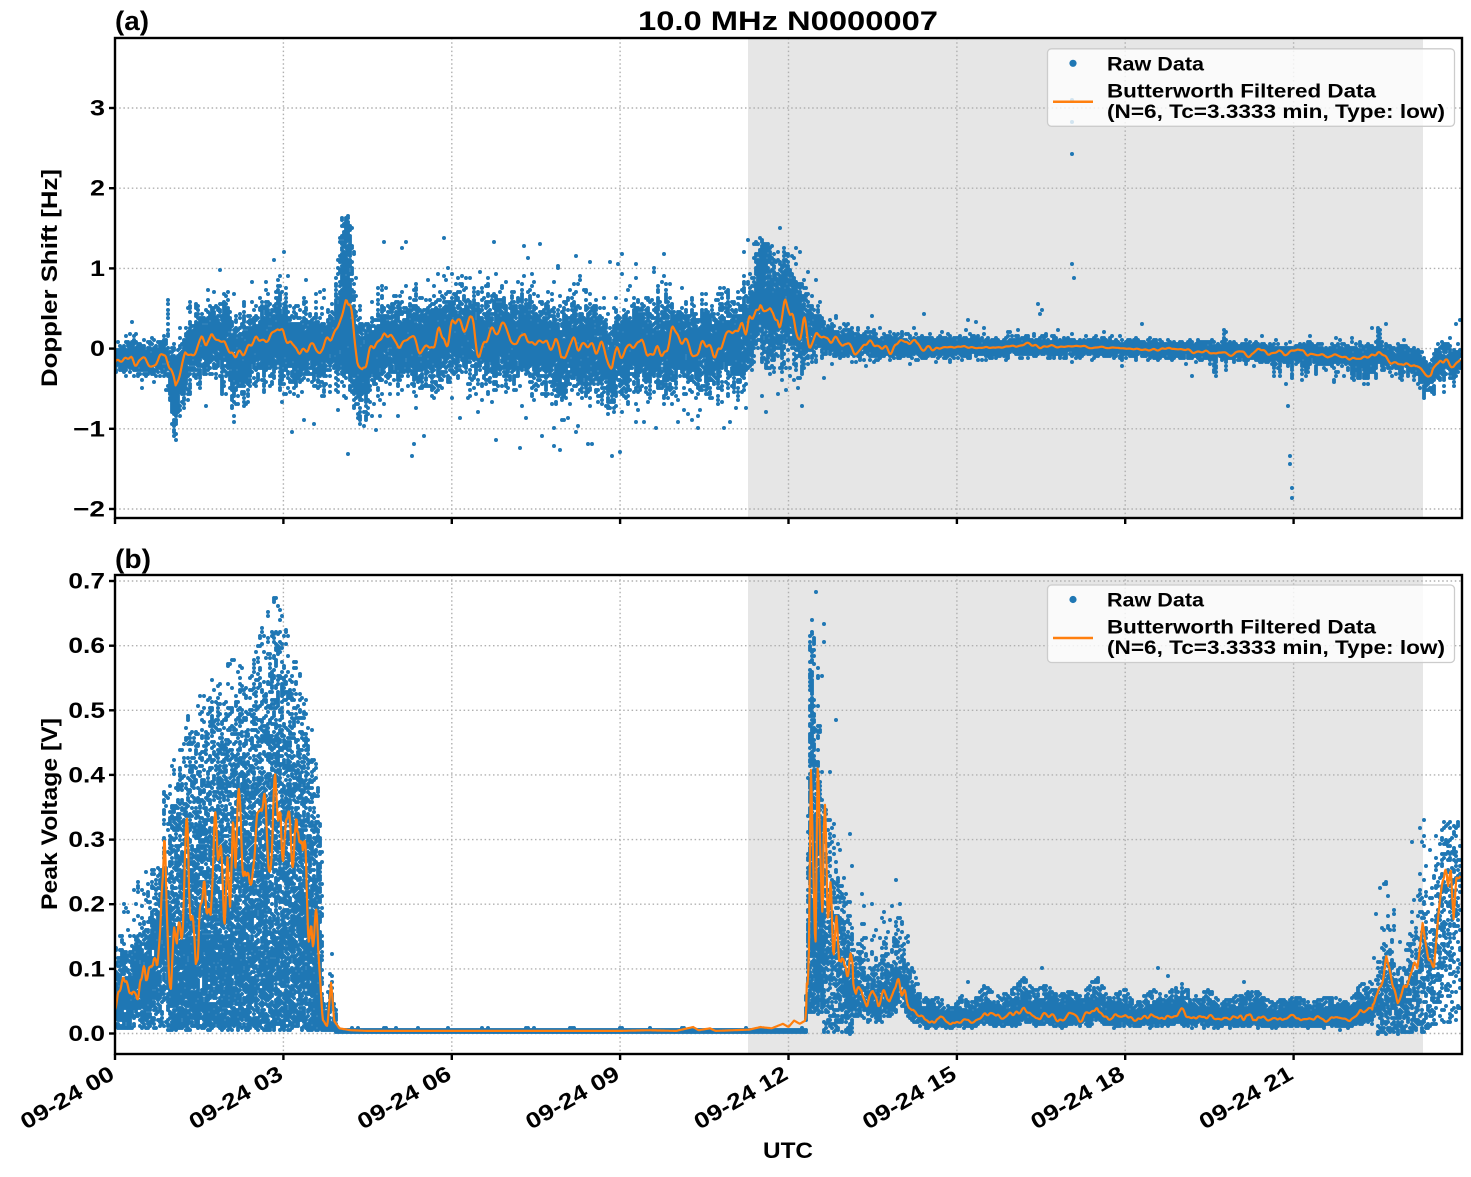  I want to click on svg-text: 0.7, so click(86, 581).